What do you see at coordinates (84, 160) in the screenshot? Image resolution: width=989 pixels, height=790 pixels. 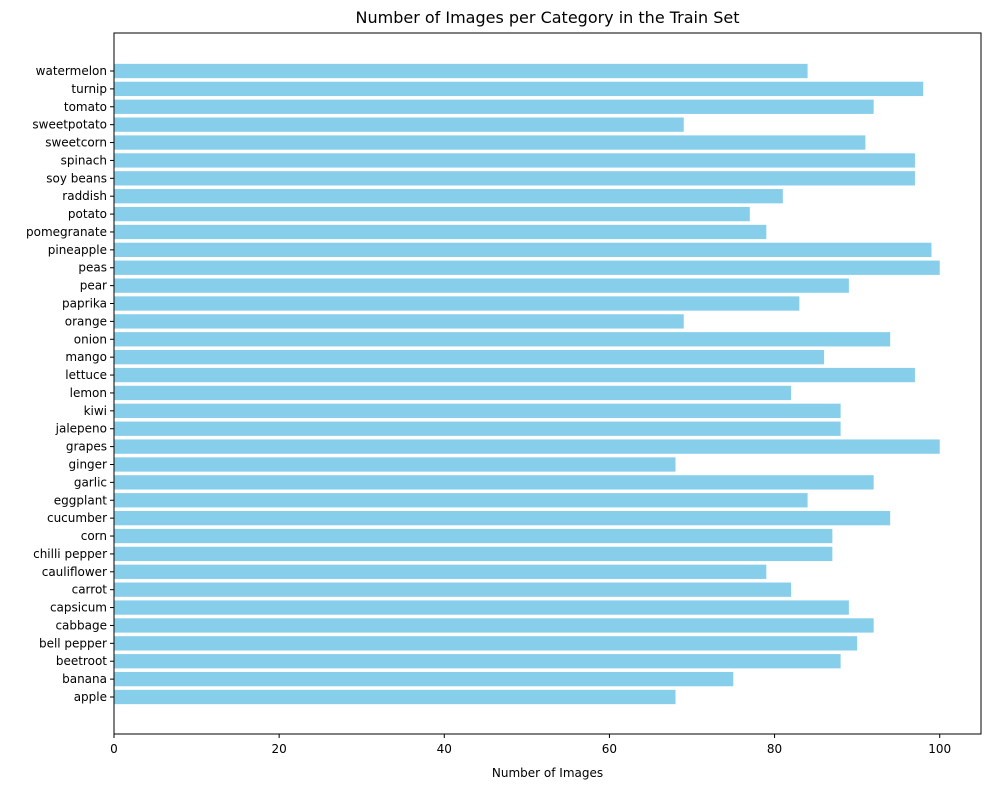 I see `y-tick-label: spinach` at bounding box center [84, 160].